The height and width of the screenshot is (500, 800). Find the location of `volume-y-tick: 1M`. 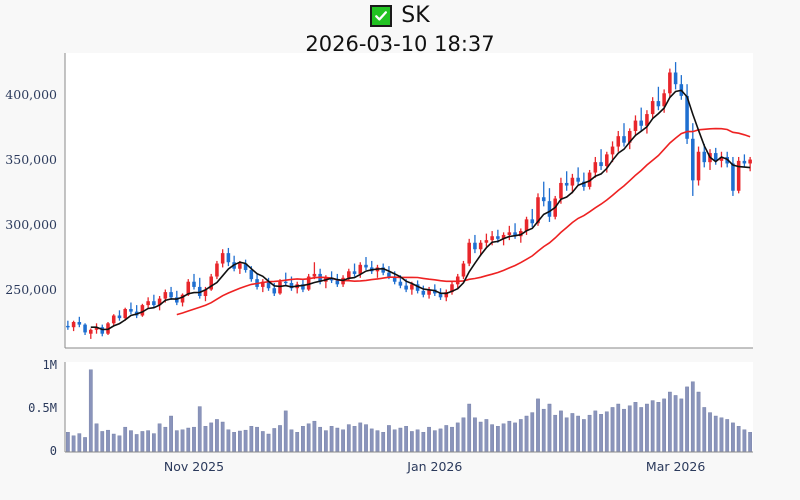

volume-y-tick: 1M is located at coordinates (49, 365).